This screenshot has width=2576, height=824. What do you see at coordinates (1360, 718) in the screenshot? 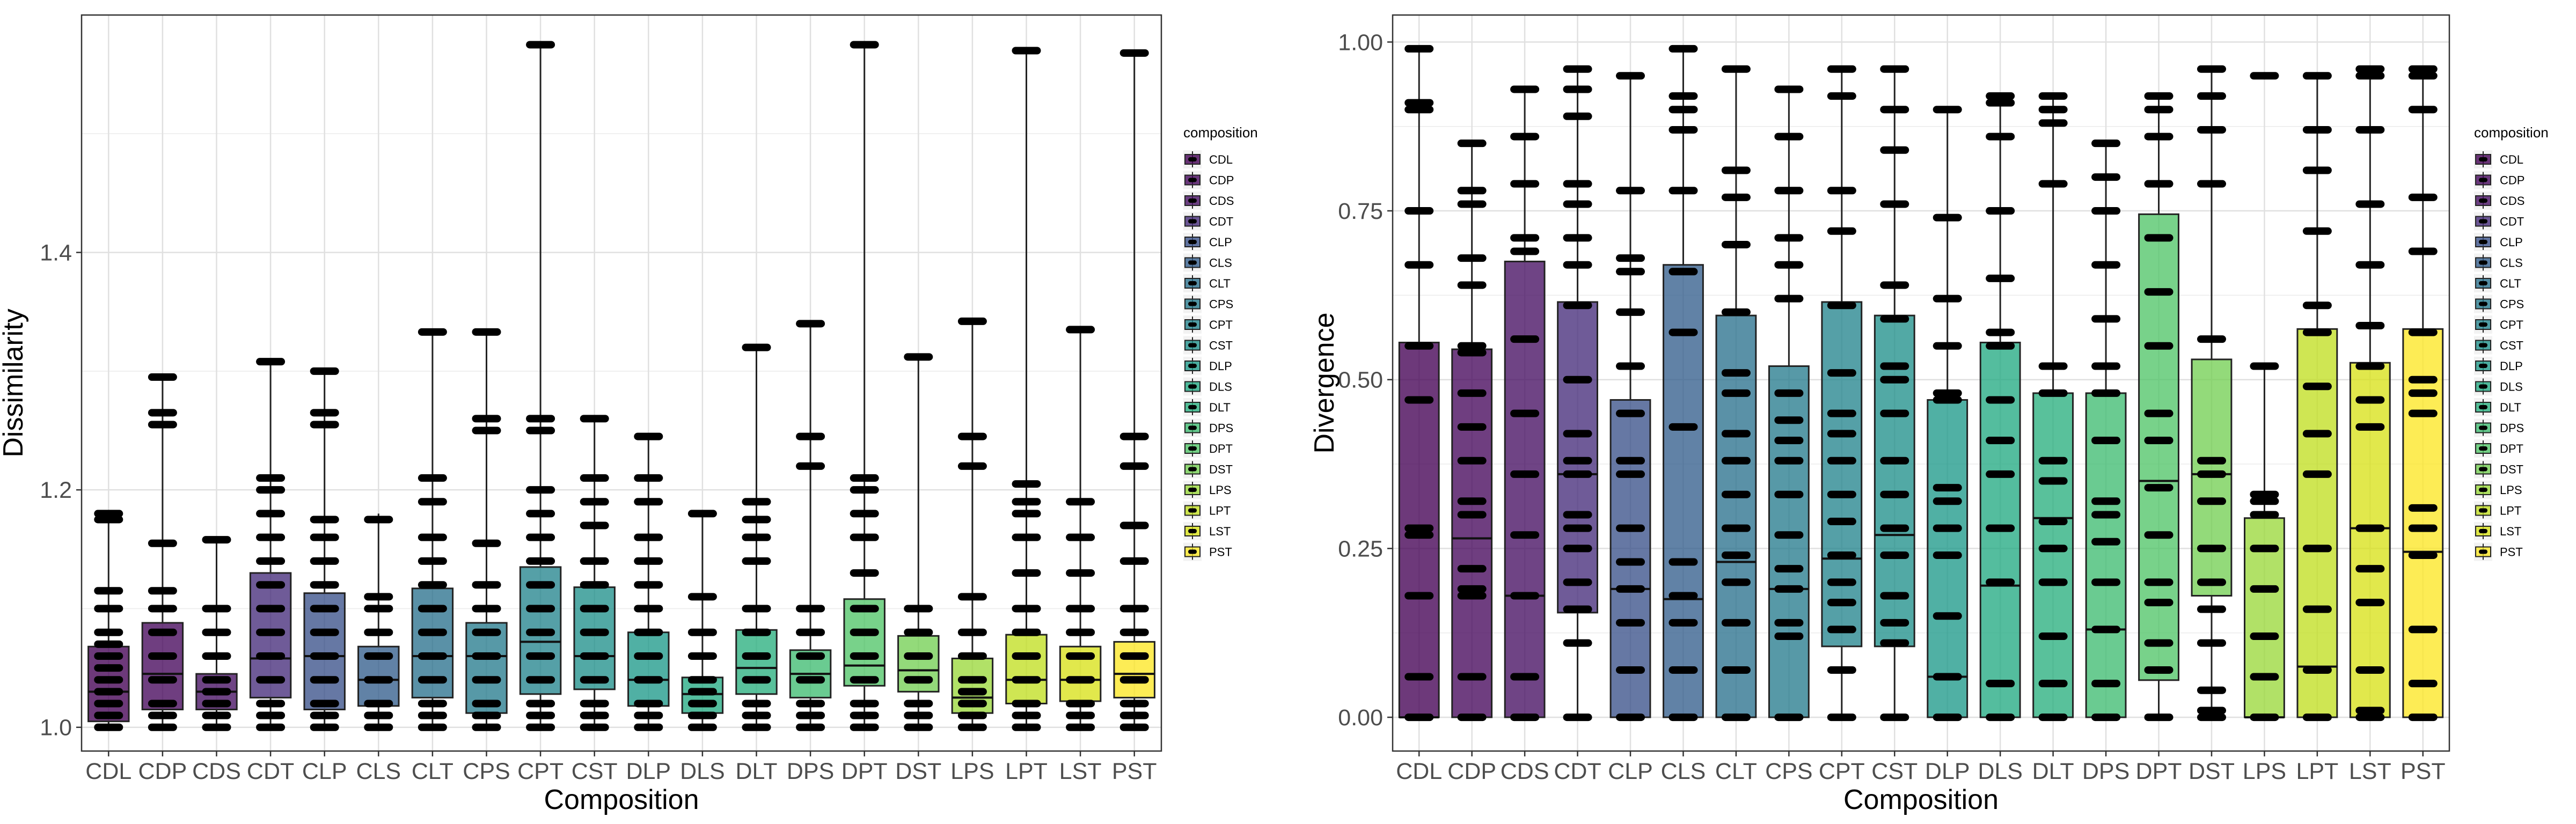
I see `y-tick-label: 0.00` at bounding box center [1360, 718].